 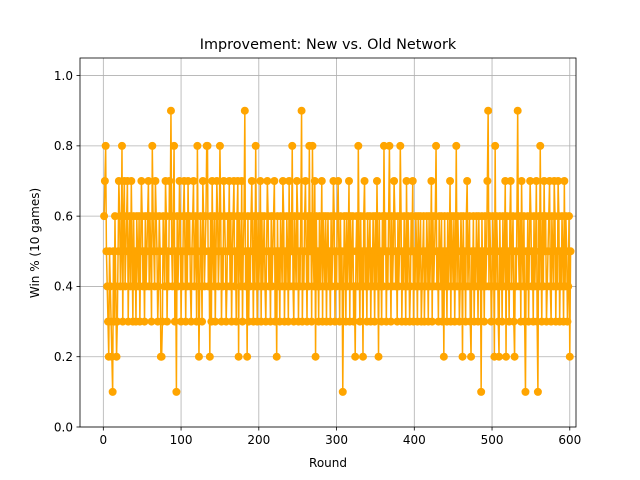 I want to click on x-tick-label: 500, so click(x=492, y=440).